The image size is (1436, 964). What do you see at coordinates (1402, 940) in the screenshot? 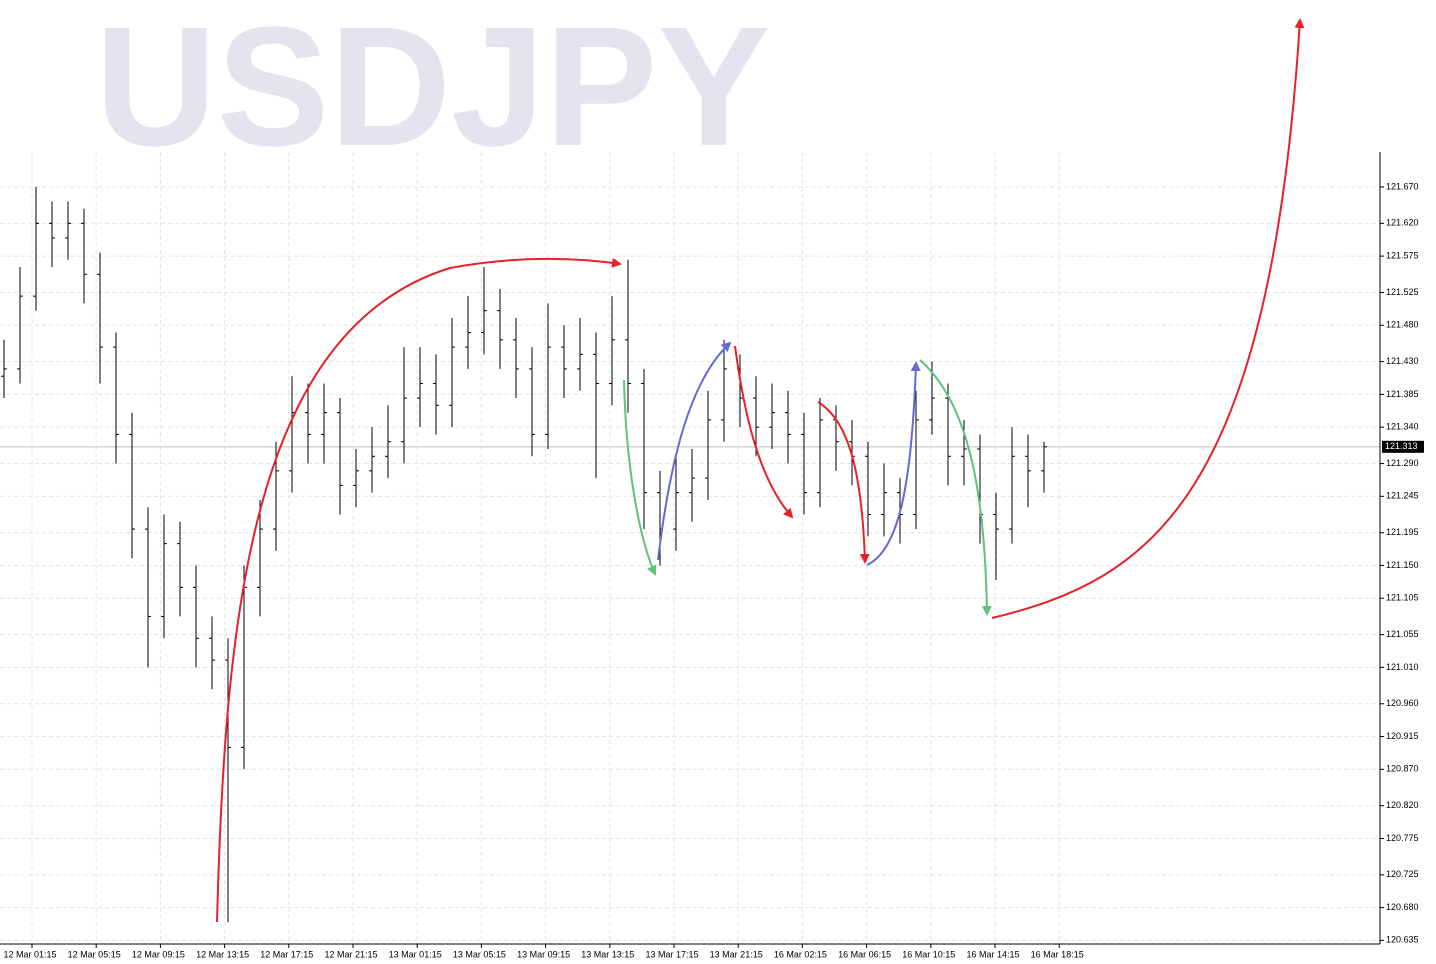
I see `y-tick-label: 120.635` at bounding box center [1402, 940].